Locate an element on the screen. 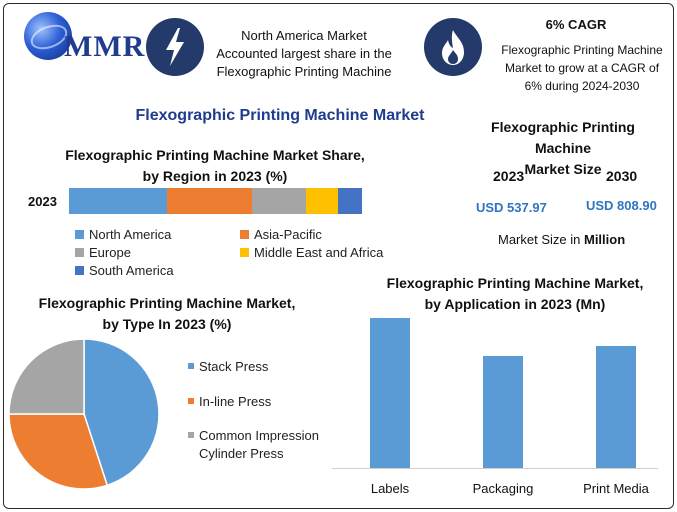  legend-label: Europe is located at coordinates (110, 252).